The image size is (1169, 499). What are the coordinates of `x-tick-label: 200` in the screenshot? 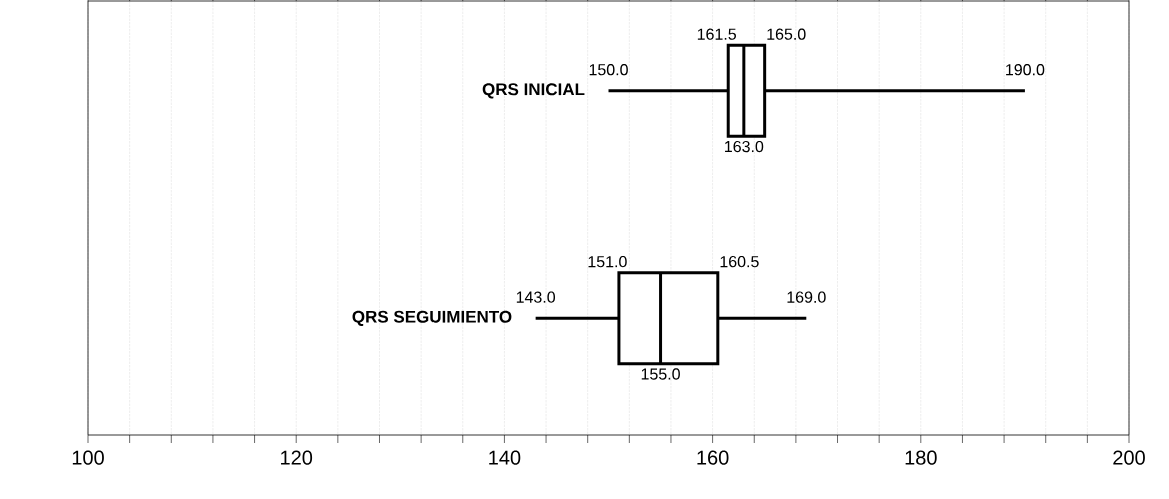 It's located at (1129, 457).